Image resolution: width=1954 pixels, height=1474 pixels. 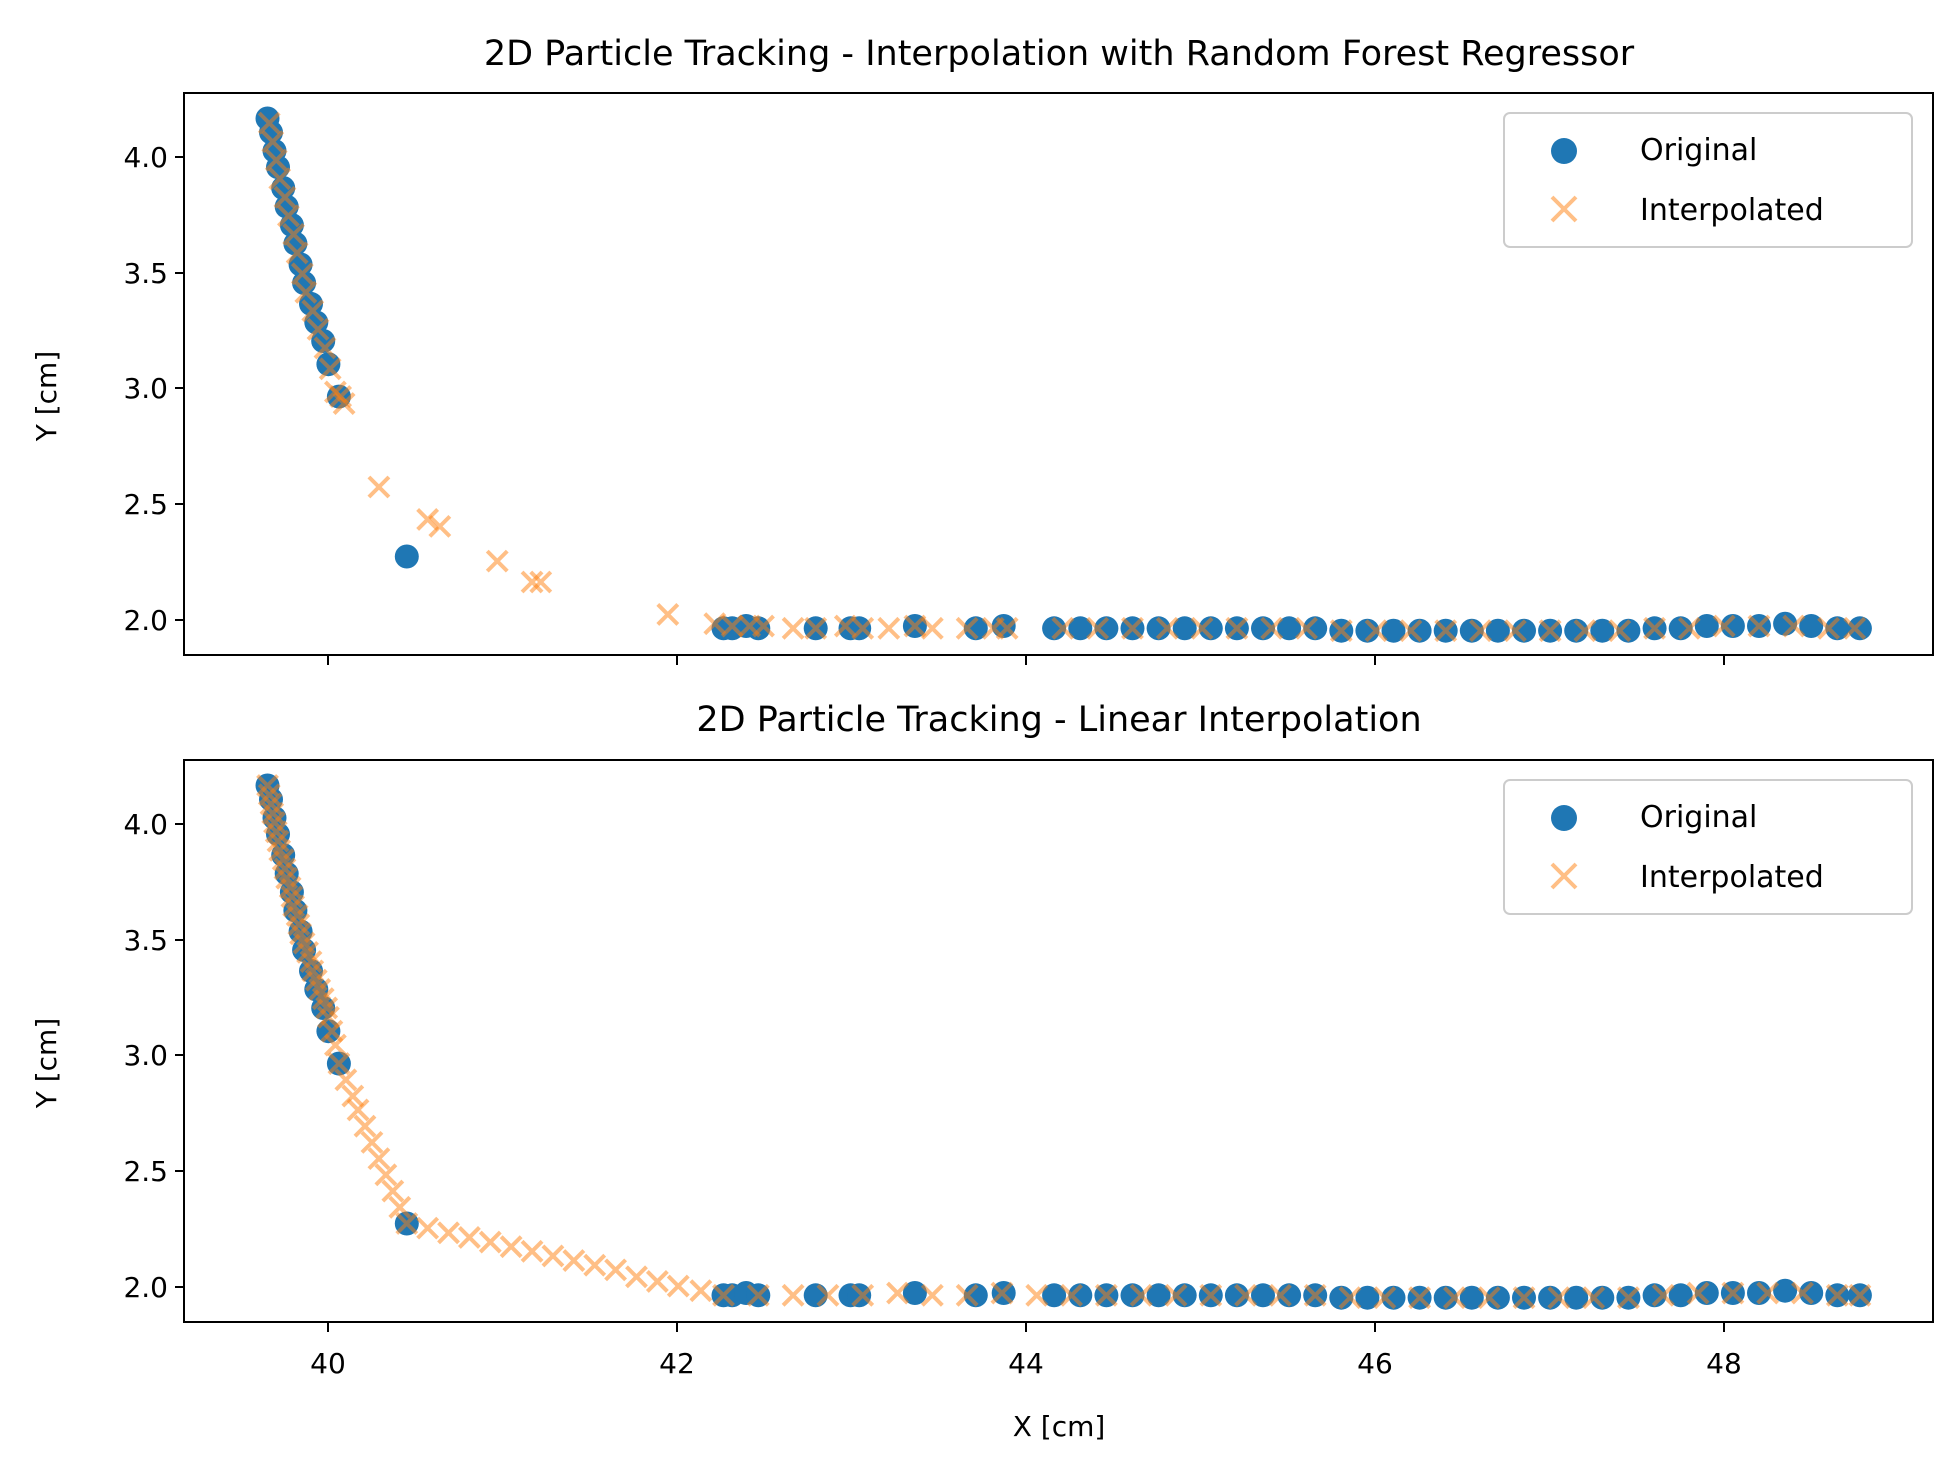 I want to click on bottom-y-tick-label-3-5: 3.5, so click(x=145, y=940).